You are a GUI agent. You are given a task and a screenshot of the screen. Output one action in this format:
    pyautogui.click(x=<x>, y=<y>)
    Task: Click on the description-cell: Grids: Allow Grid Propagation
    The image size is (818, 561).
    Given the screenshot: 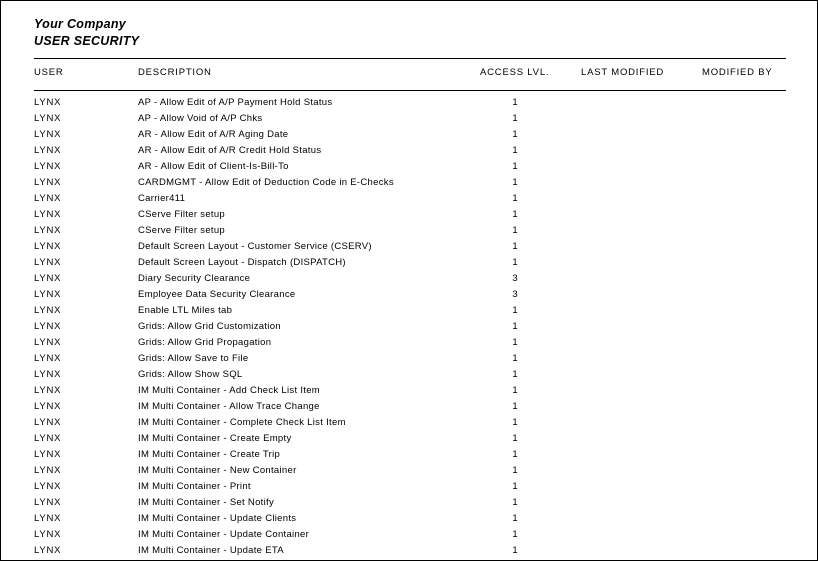 What is the action you would take?
    pyautogui.click(x=205, y=342)
    